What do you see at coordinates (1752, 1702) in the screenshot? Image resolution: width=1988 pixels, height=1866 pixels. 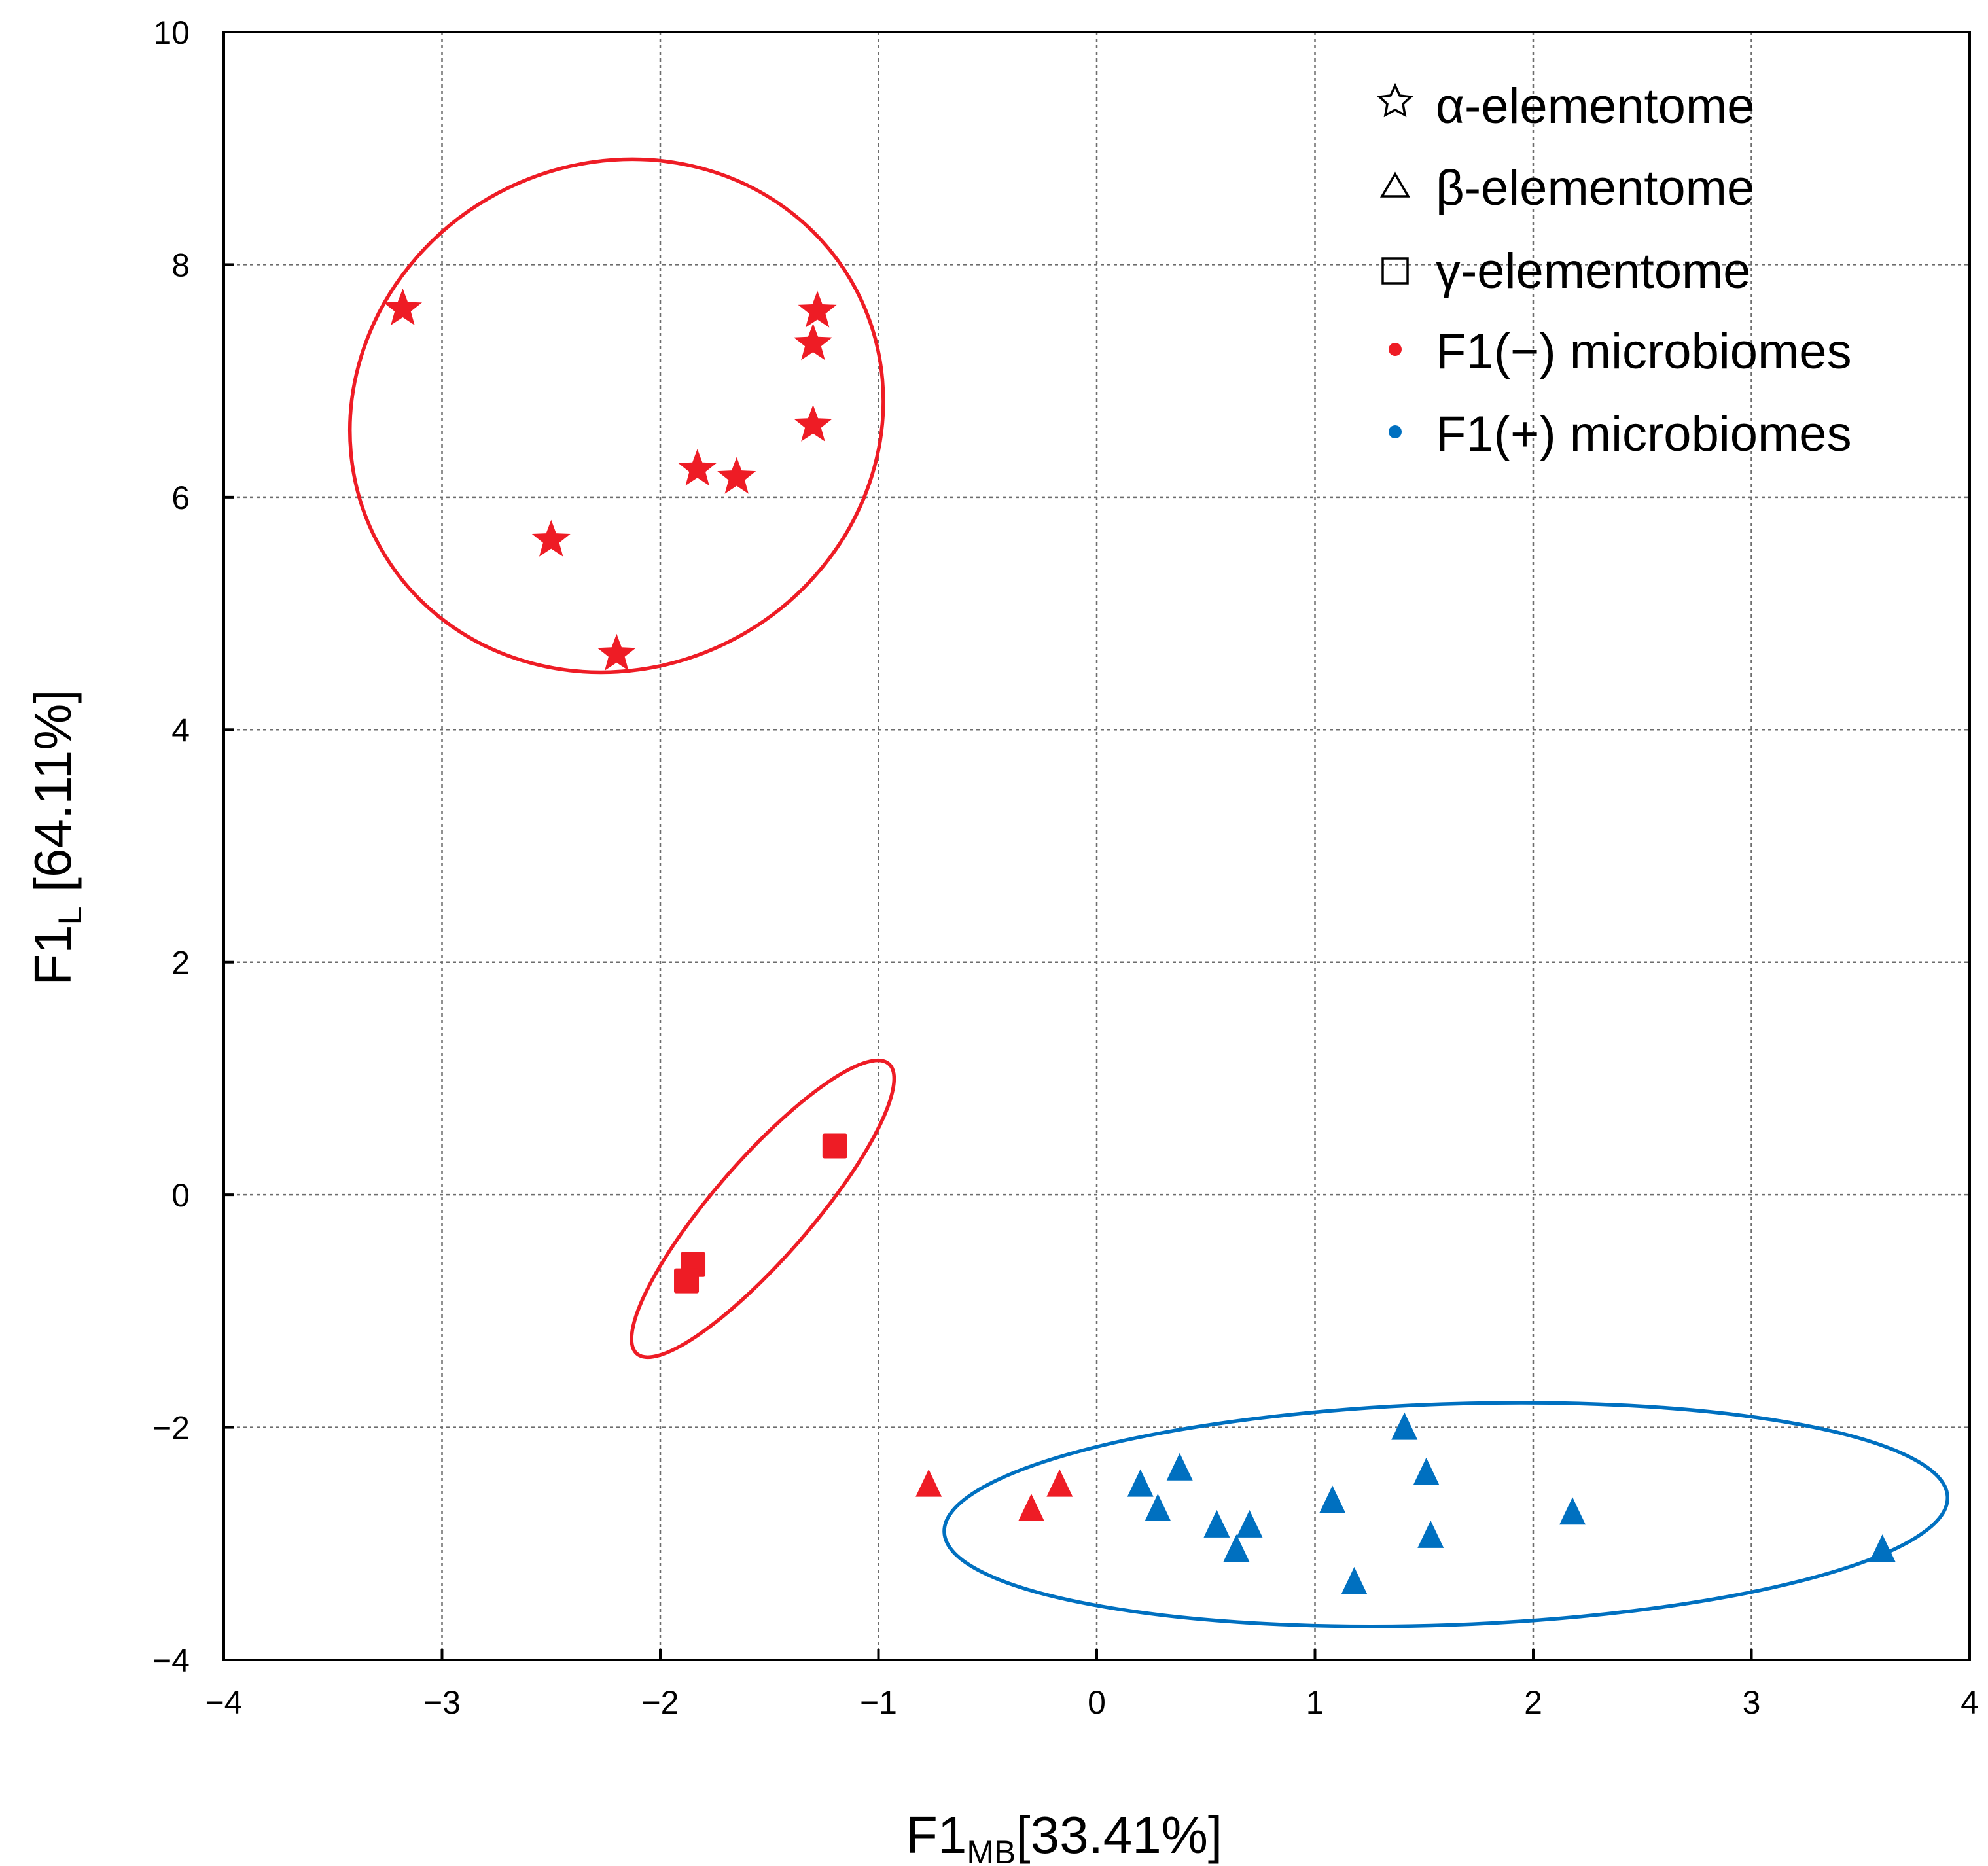 I see `x-tick-label: 3` at bounding box center [1752, 1702].